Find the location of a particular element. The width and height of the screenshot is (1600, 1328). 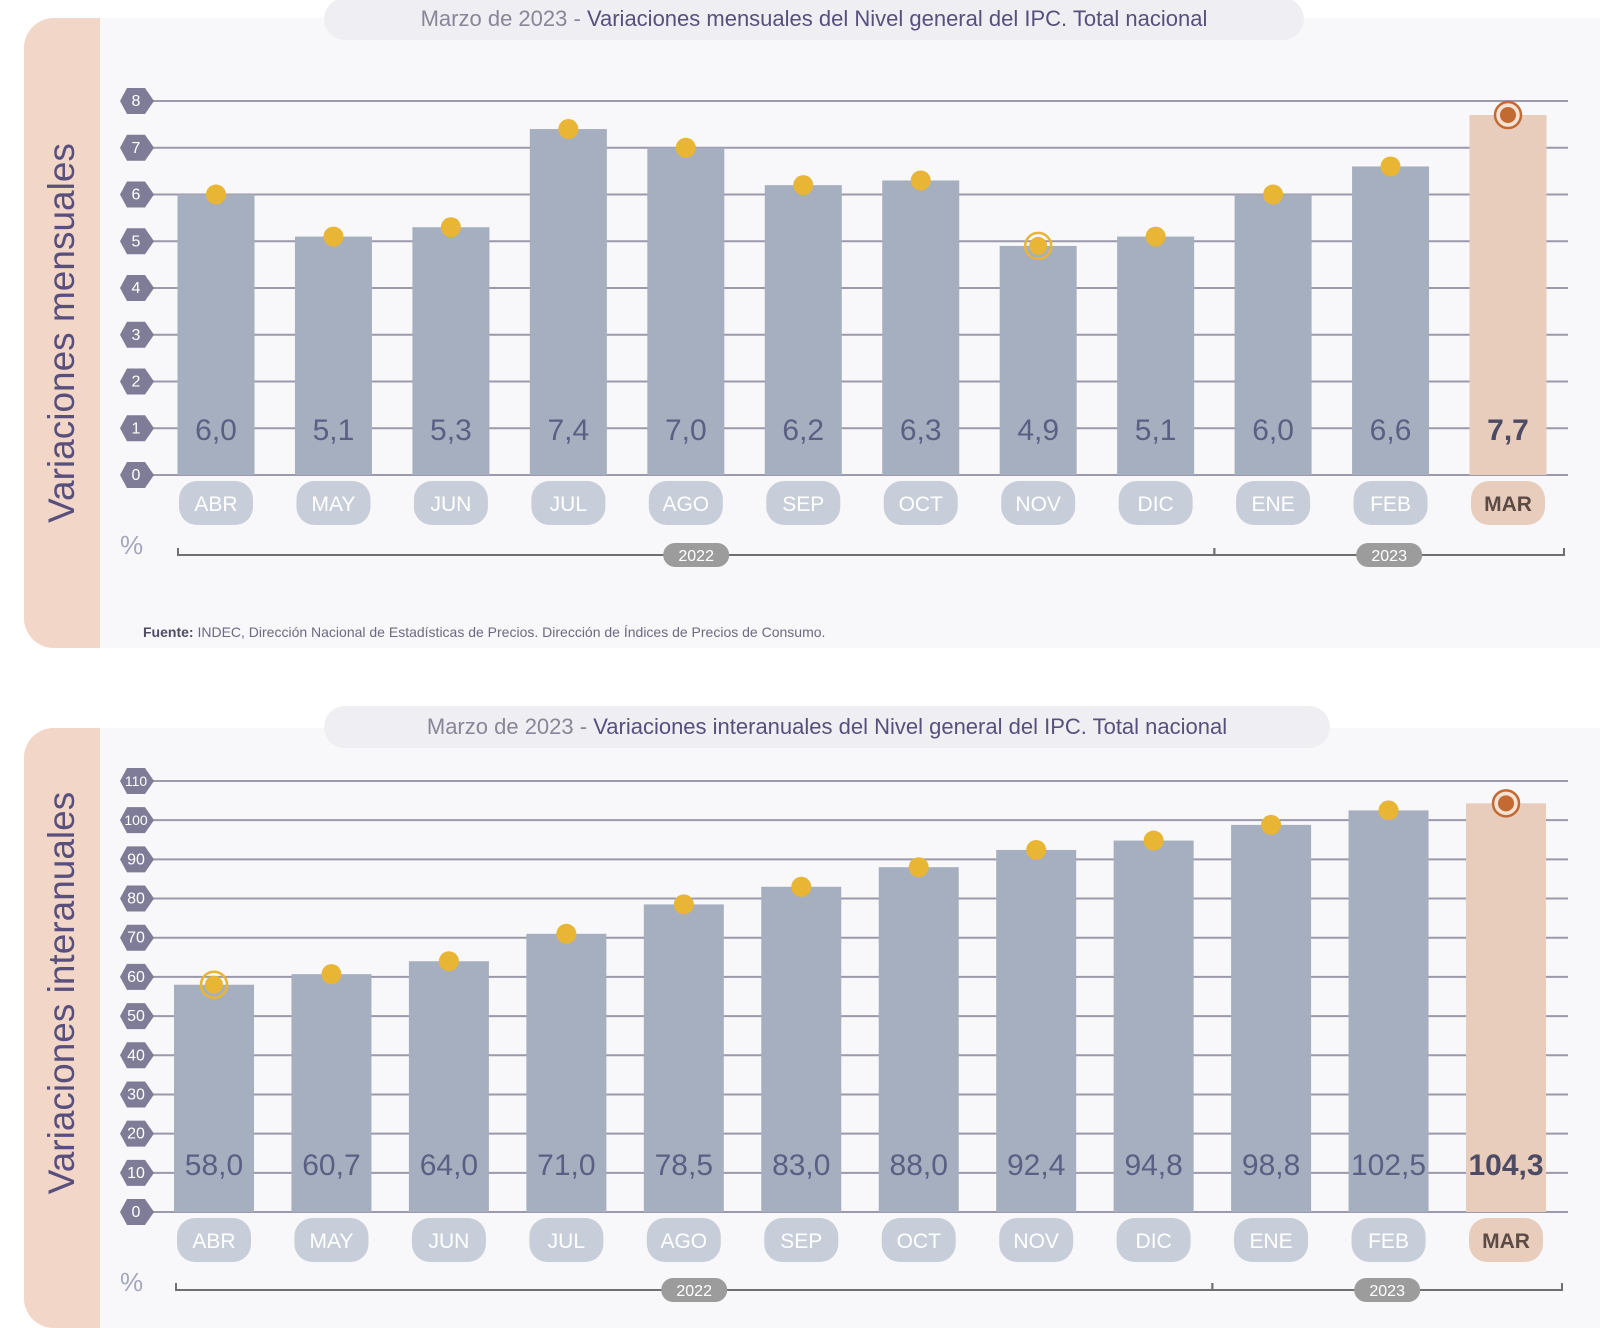

month-label: ABR is located at coordinates (215, 504).